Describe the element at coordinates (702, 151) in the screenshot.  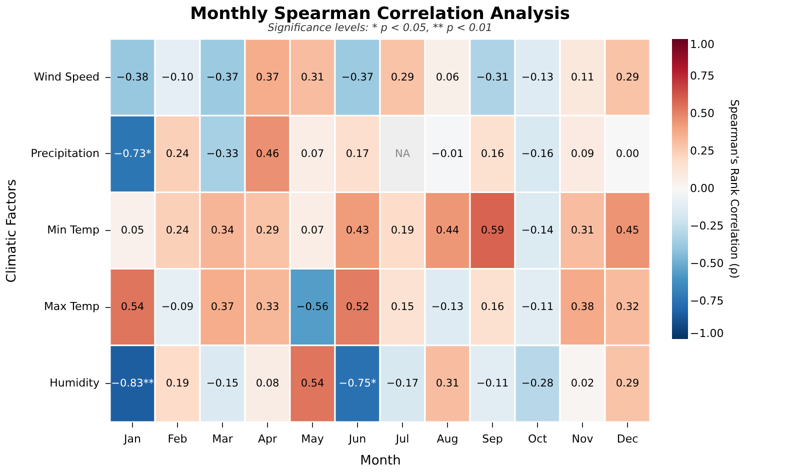
I see `color-bar-label: 0.25` at that location.